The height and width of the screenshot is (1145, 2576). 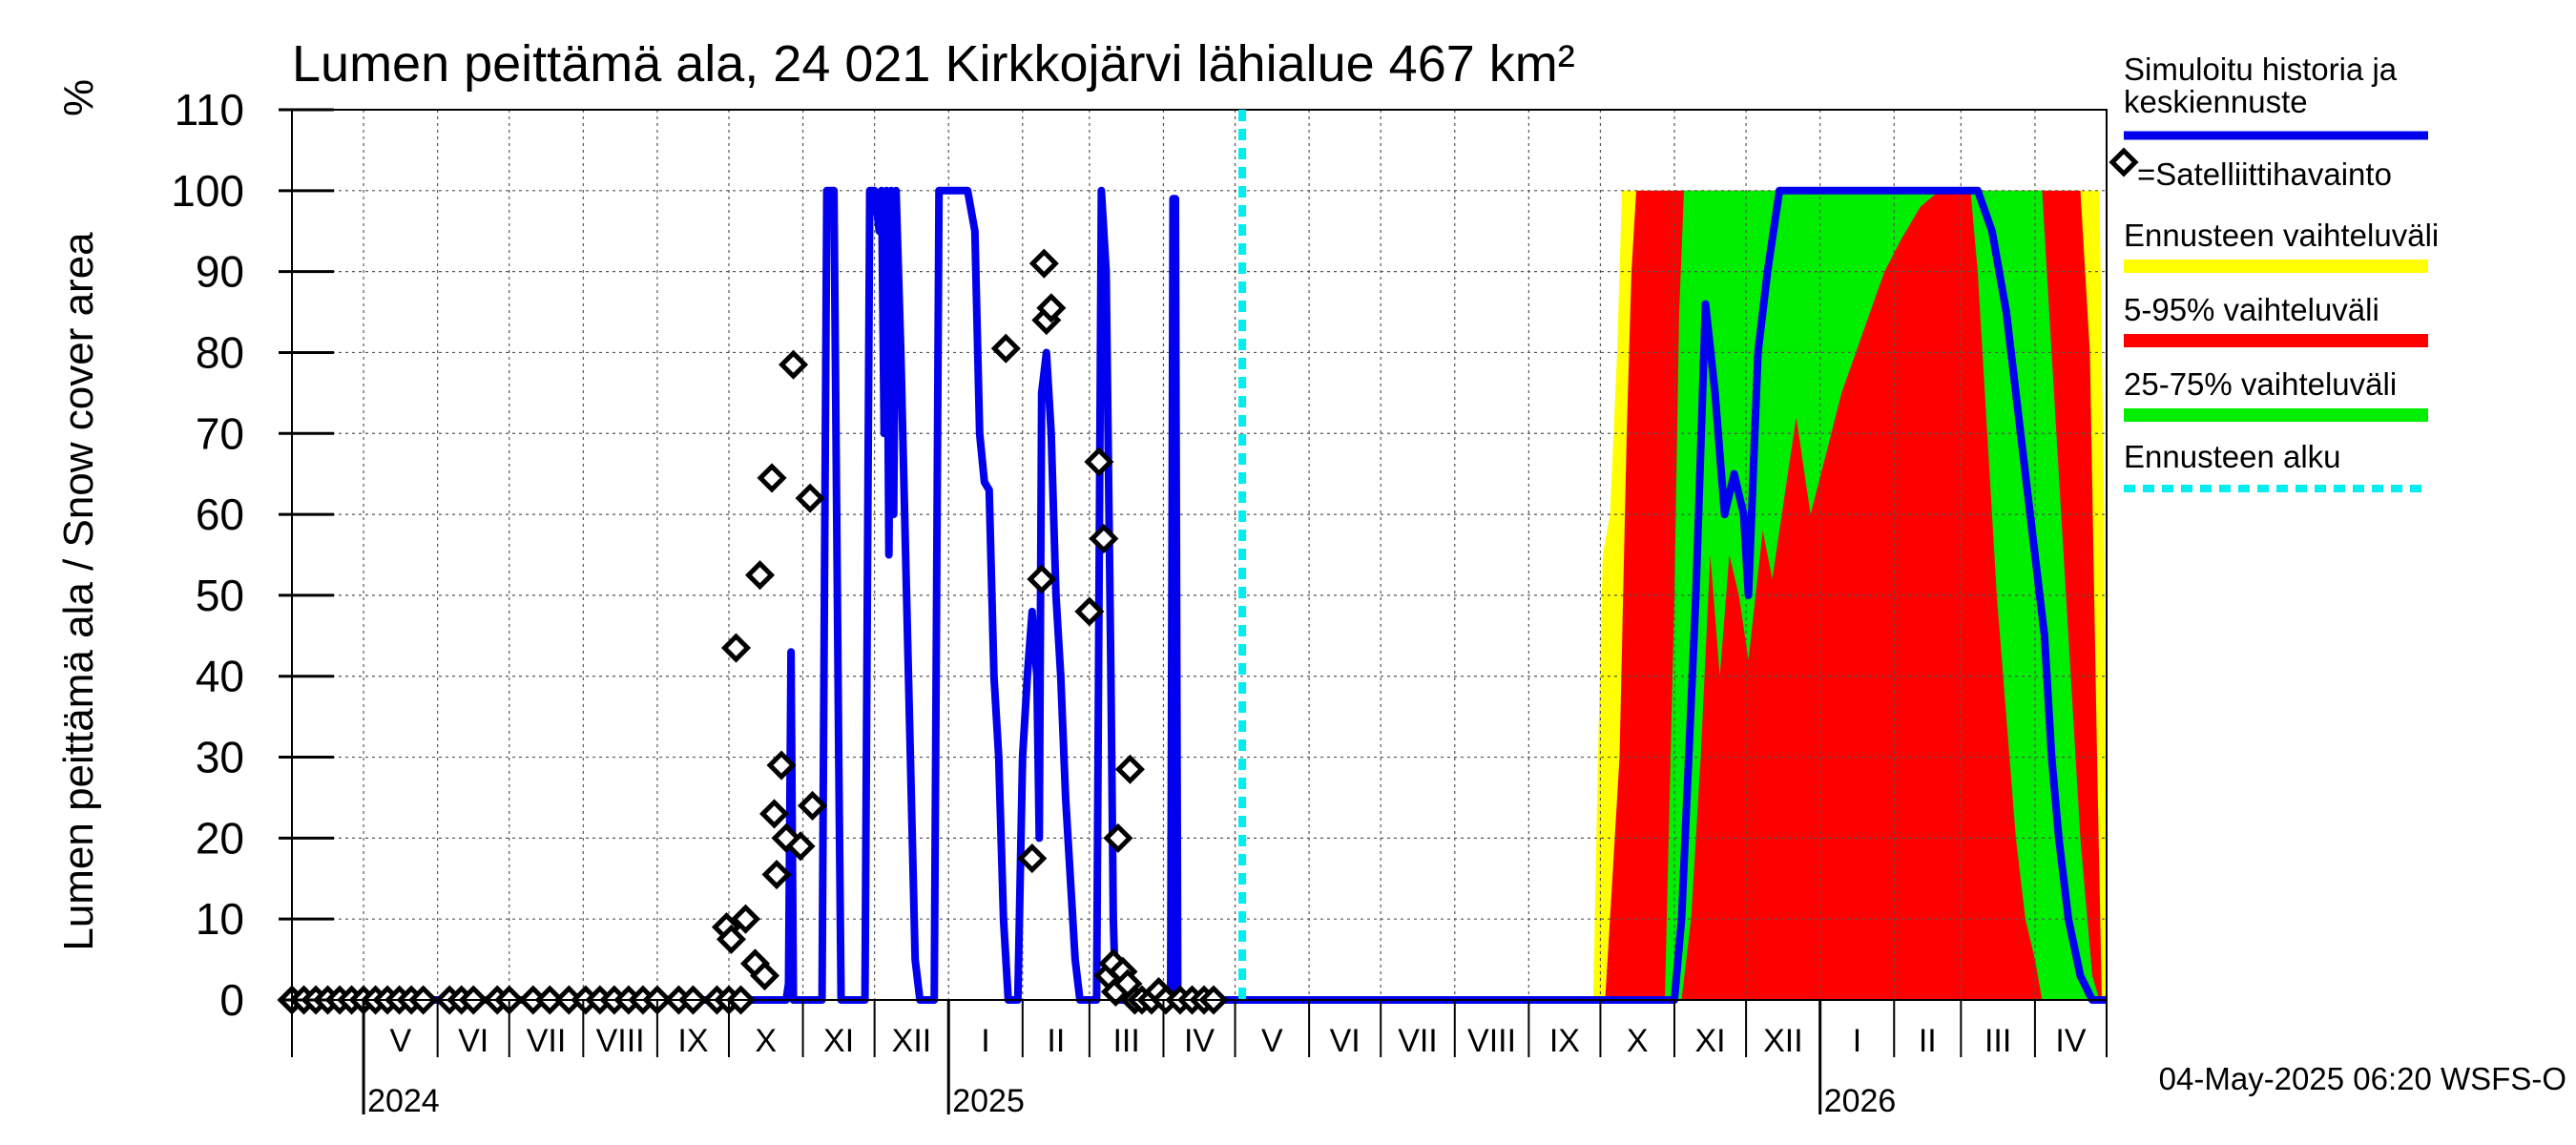 I want to click on y-tick-label: 10, so click(x=220, y=919).